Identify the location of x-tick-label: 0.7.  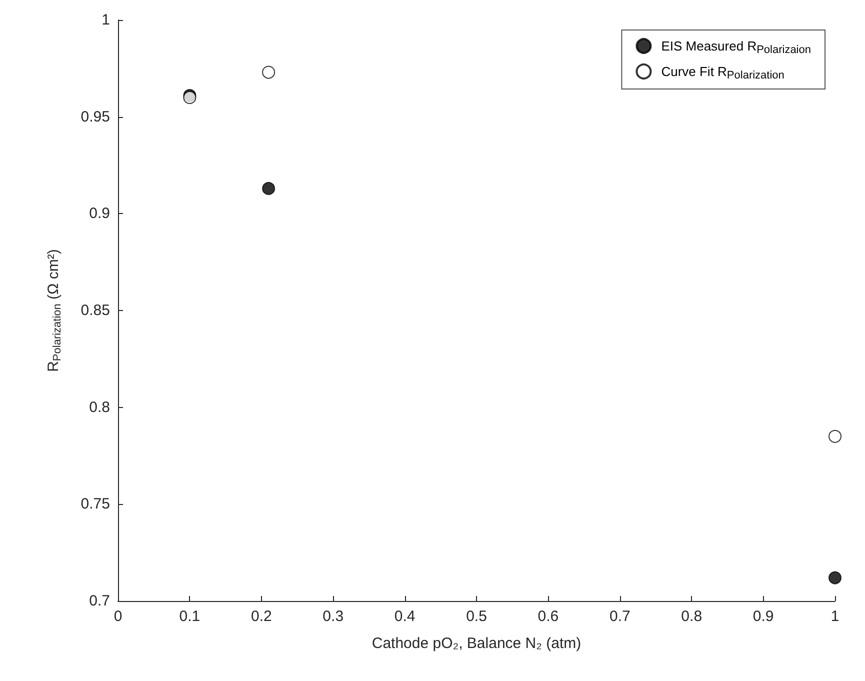
(619, 616).